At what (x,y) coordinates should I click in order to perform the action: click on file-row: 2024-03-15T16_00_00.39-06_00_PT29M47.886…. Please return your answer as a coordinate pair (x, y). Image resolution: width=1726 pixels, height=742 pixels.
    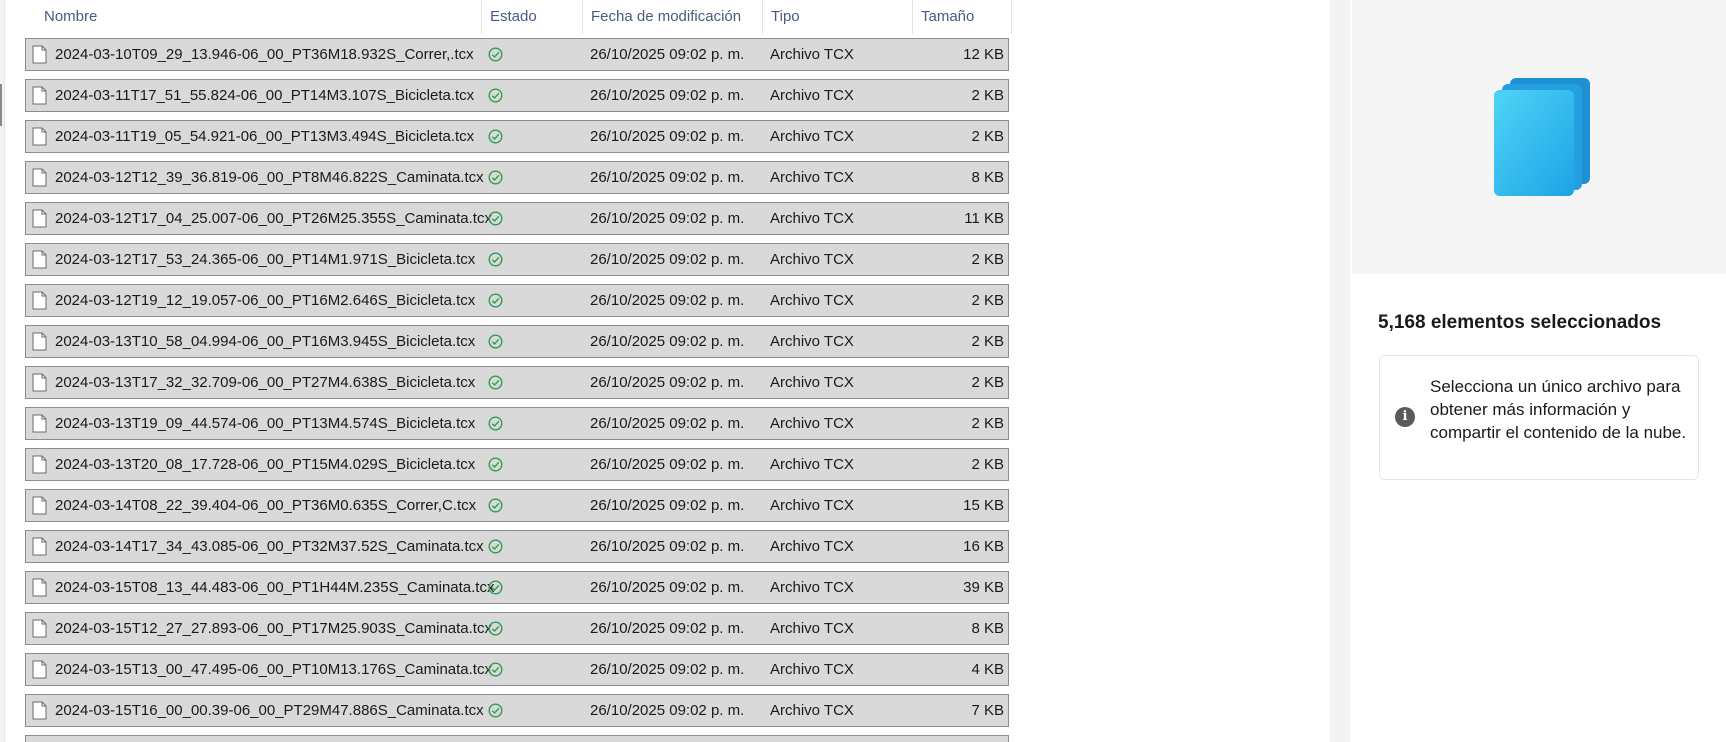
    Looking at the image, I should click on (517, 710).